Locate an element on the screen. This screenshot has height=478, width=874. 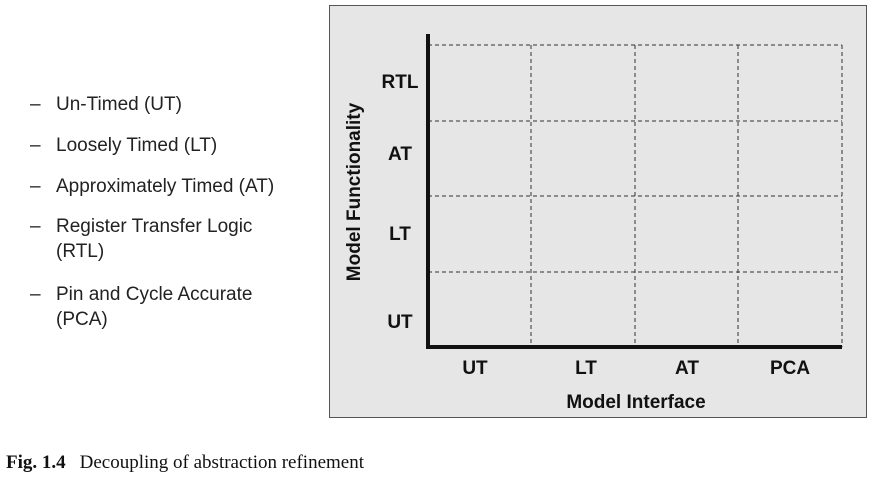
y-level-label: UT is located at coordinates (400, 322).